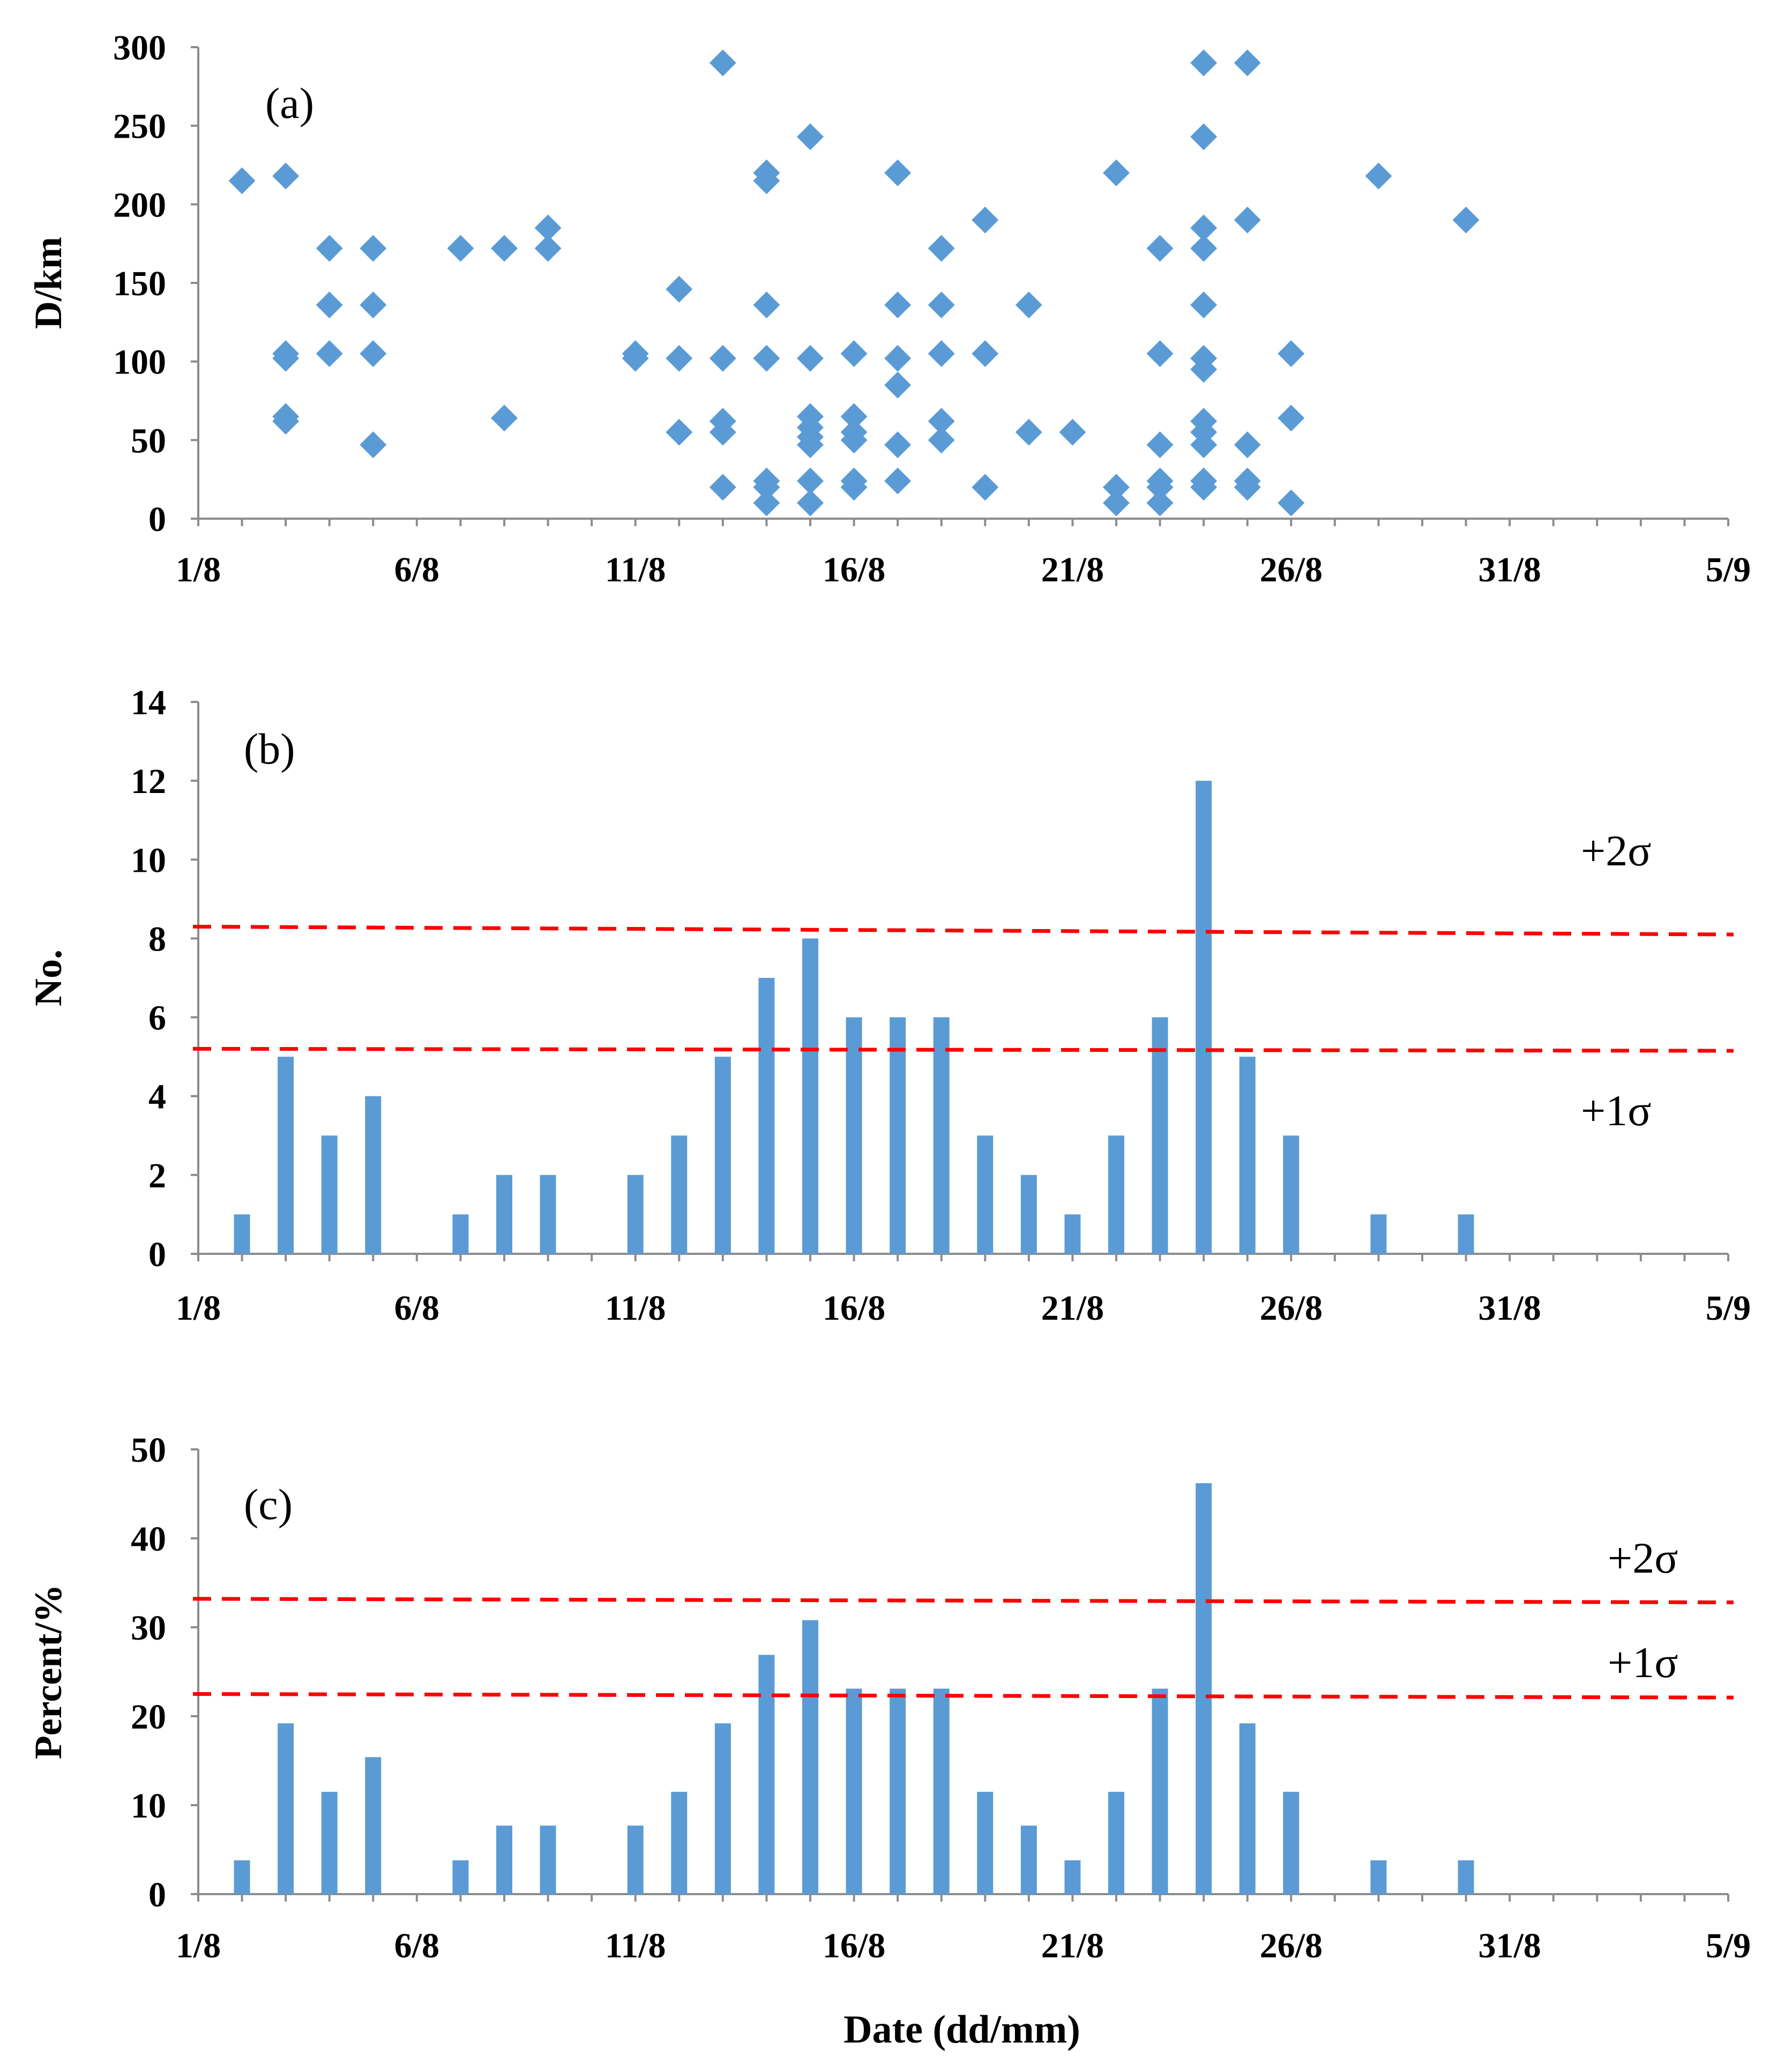  I want to click on panel-a-ylabel: D/km, so click(49, 283).